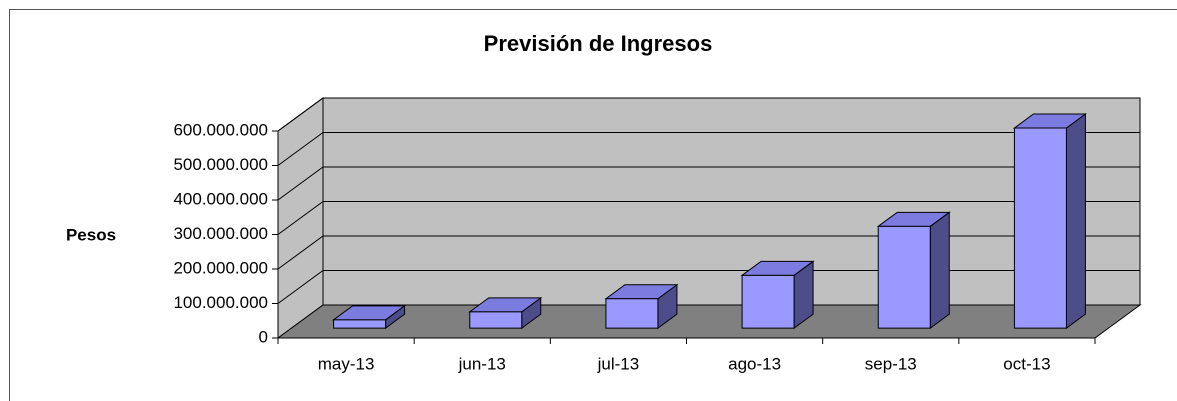  Describe the element at coordinates (91, 234) in the screenshot. I see `y-axis-title: Pesos` at that location.